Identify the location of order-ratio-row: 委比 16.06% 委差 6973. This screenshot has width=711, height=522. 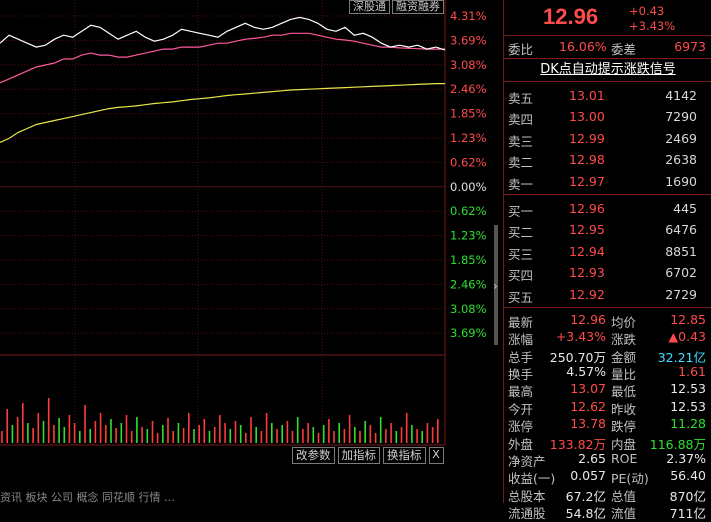
(607, 47).